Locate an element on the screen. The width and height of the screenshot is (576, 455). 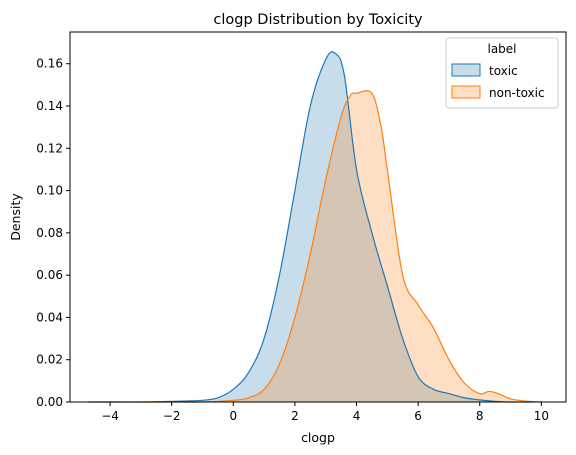
x-tick-label: −4 is located at coordinates (110, 416).